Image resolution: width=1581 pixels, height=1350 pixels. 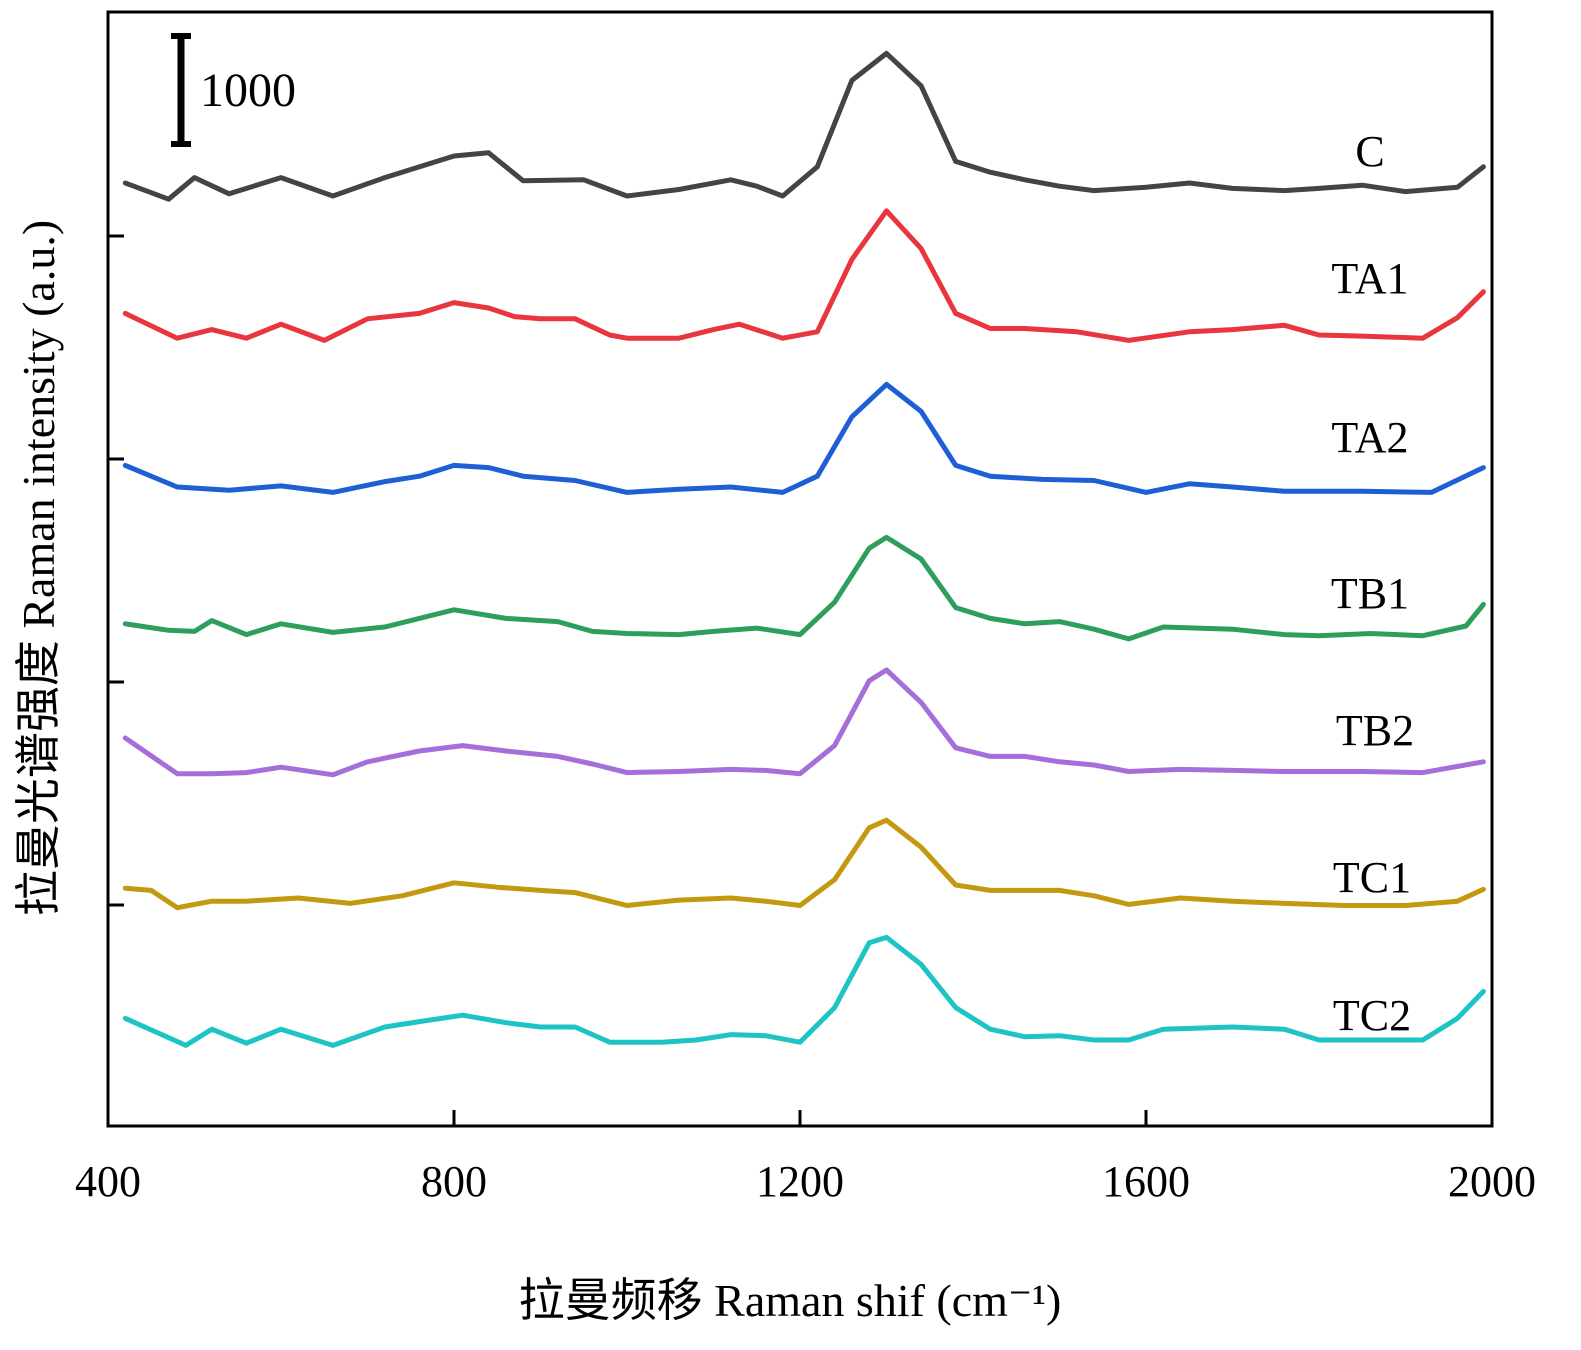 I want to click on scale-bar-label: 1000, so click(x=248, y=90).